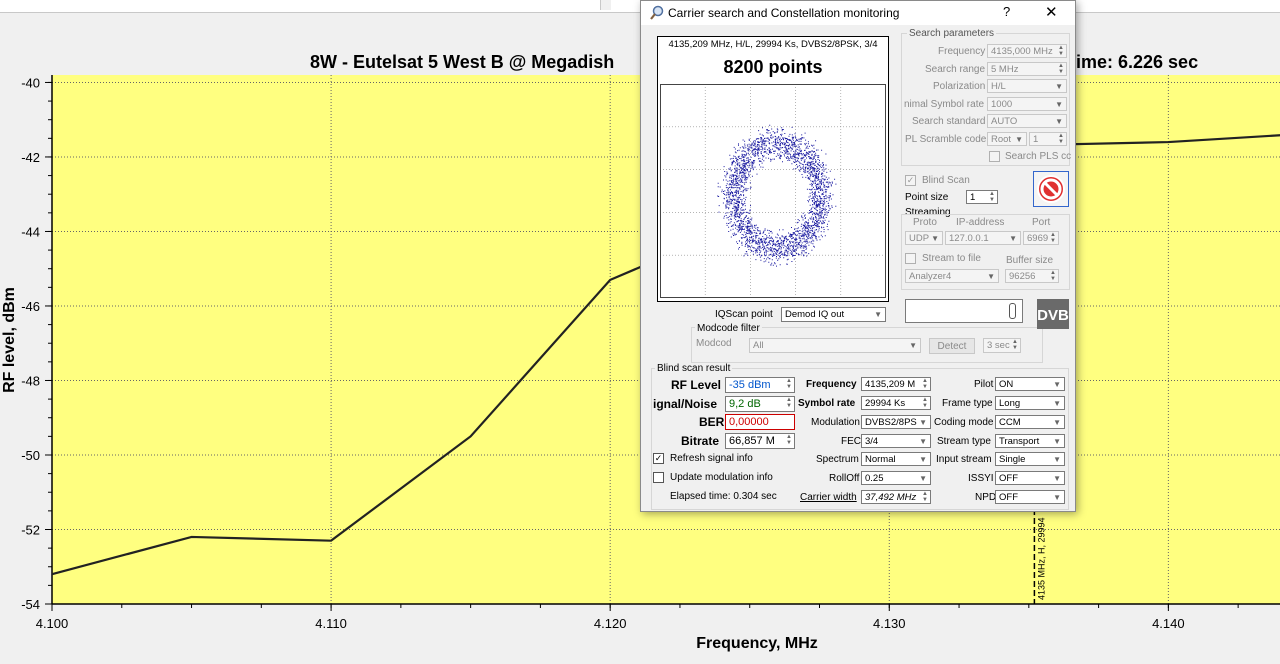 The width and height of the screenshot is (1280, 664). I want to click on modulation-select: DVBS2/8PS ▼, so click(896, 422).